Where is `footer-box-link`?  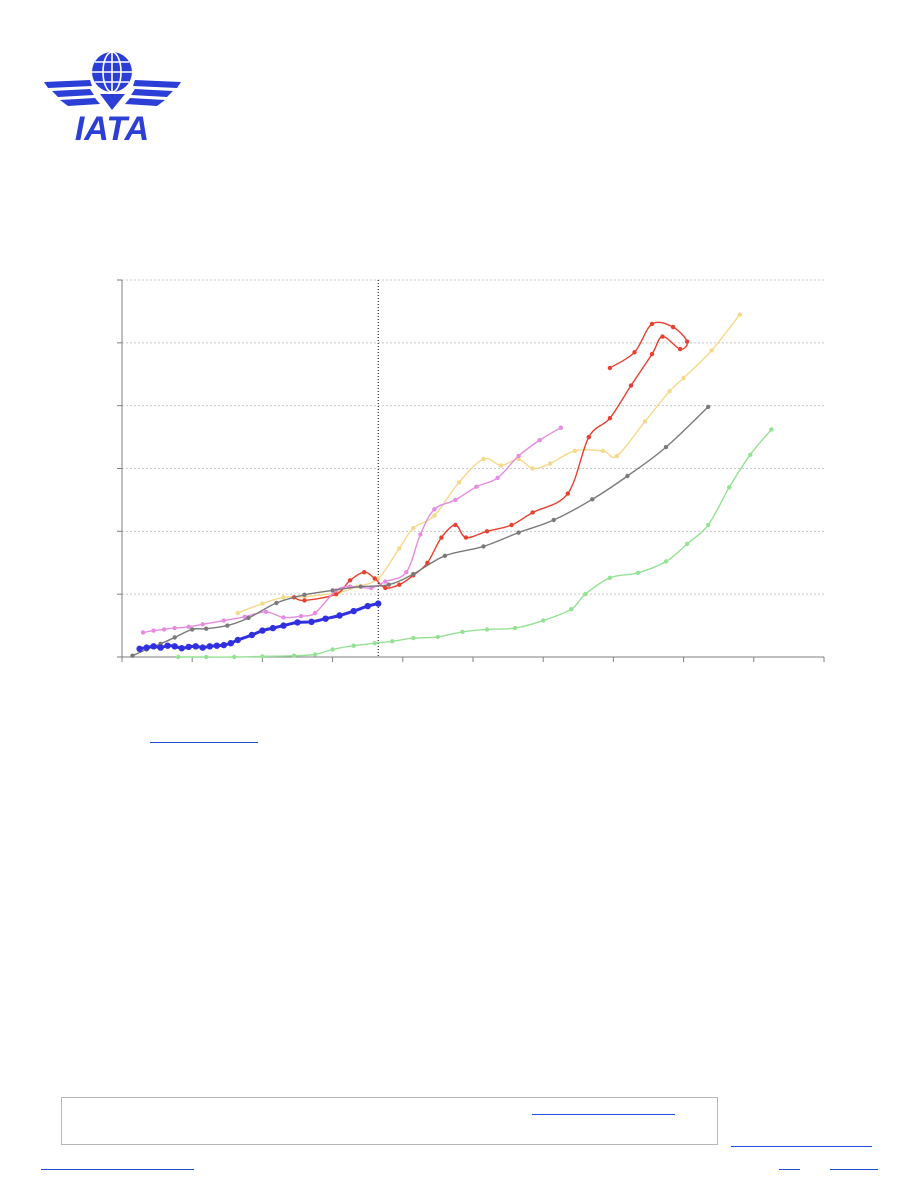 footer-box-link is located at coordinates (603, 1114).